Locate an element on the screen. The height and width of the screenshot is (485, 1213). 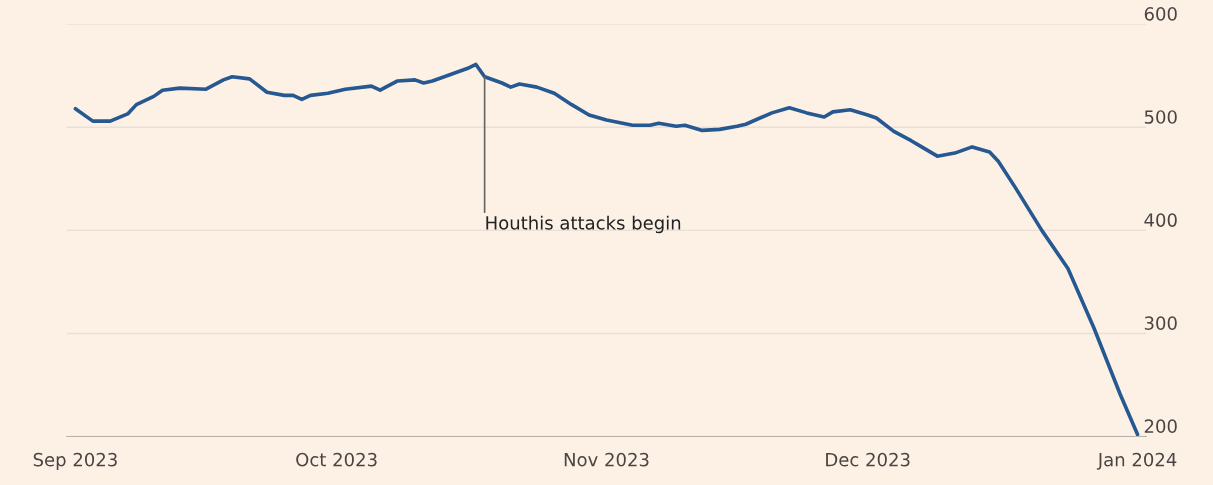
y-tick-label: 400 is located at coordinates (1160, 220).